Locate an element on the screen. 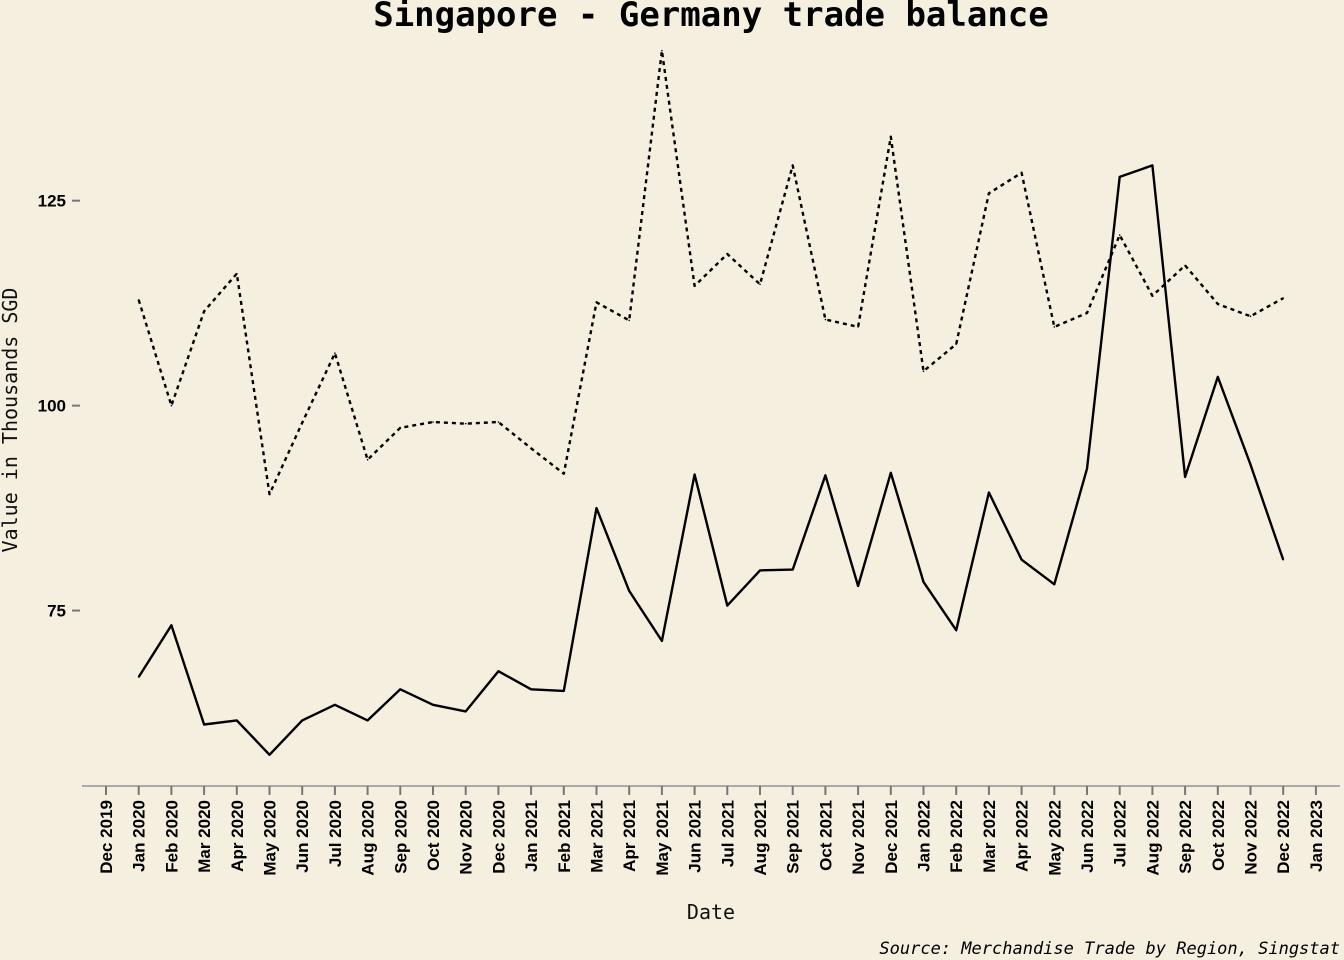  x-tick-label: Feb 2022 is located at coordinates (956, 836).